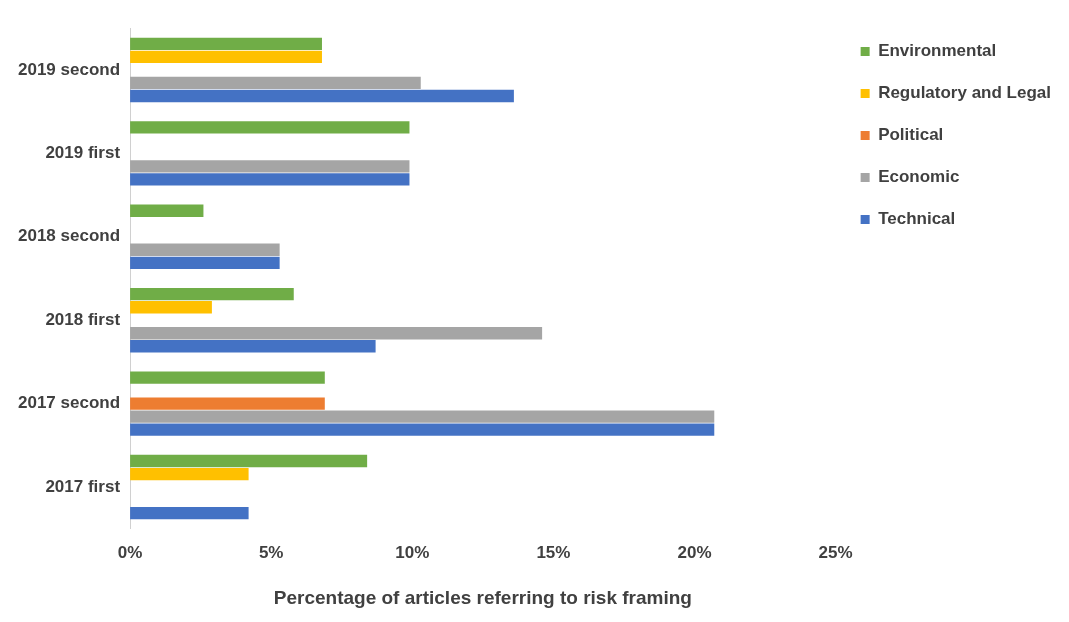 The height and width of the screenshot is (622, 1069). What do you see at coordinates (69, 403) in the screenshot?
I see `y-tick-label: 2017 second` at bounding box center [69, 403].